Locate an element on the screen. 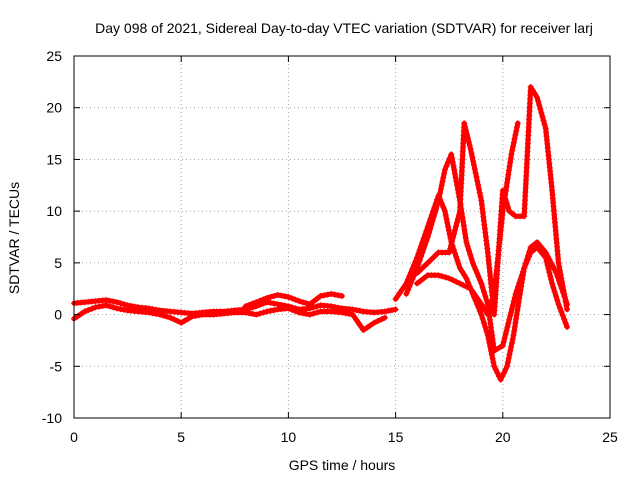 This screenshot has width=640, height=480. x-tick-label: 10 is located at coordinates (289, 437).